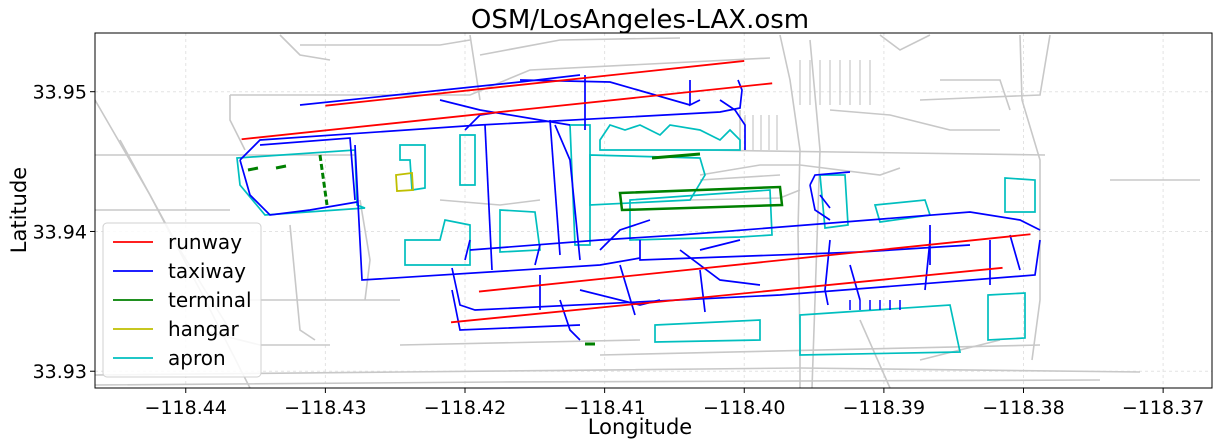 Image resolution: width=1221 pixels, height=444 pixels. What do you see at coordinates (60, 372) in the screenshot?
I see `y-tick-label-0: 33.93` at bounding box center [60, 372].